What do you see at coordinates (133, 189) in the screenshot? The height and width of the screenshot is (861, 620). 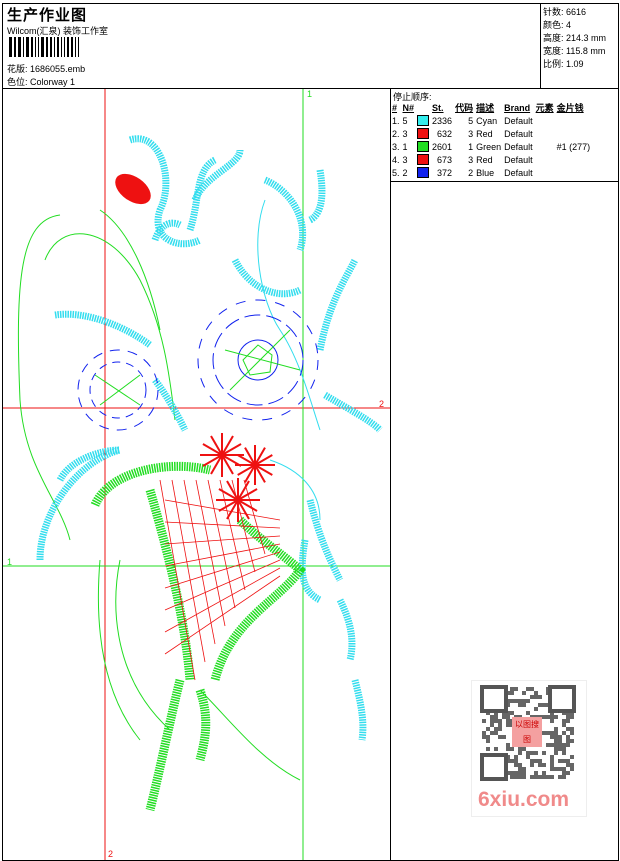 I see `red-bud` at bounding box center [133, 189].